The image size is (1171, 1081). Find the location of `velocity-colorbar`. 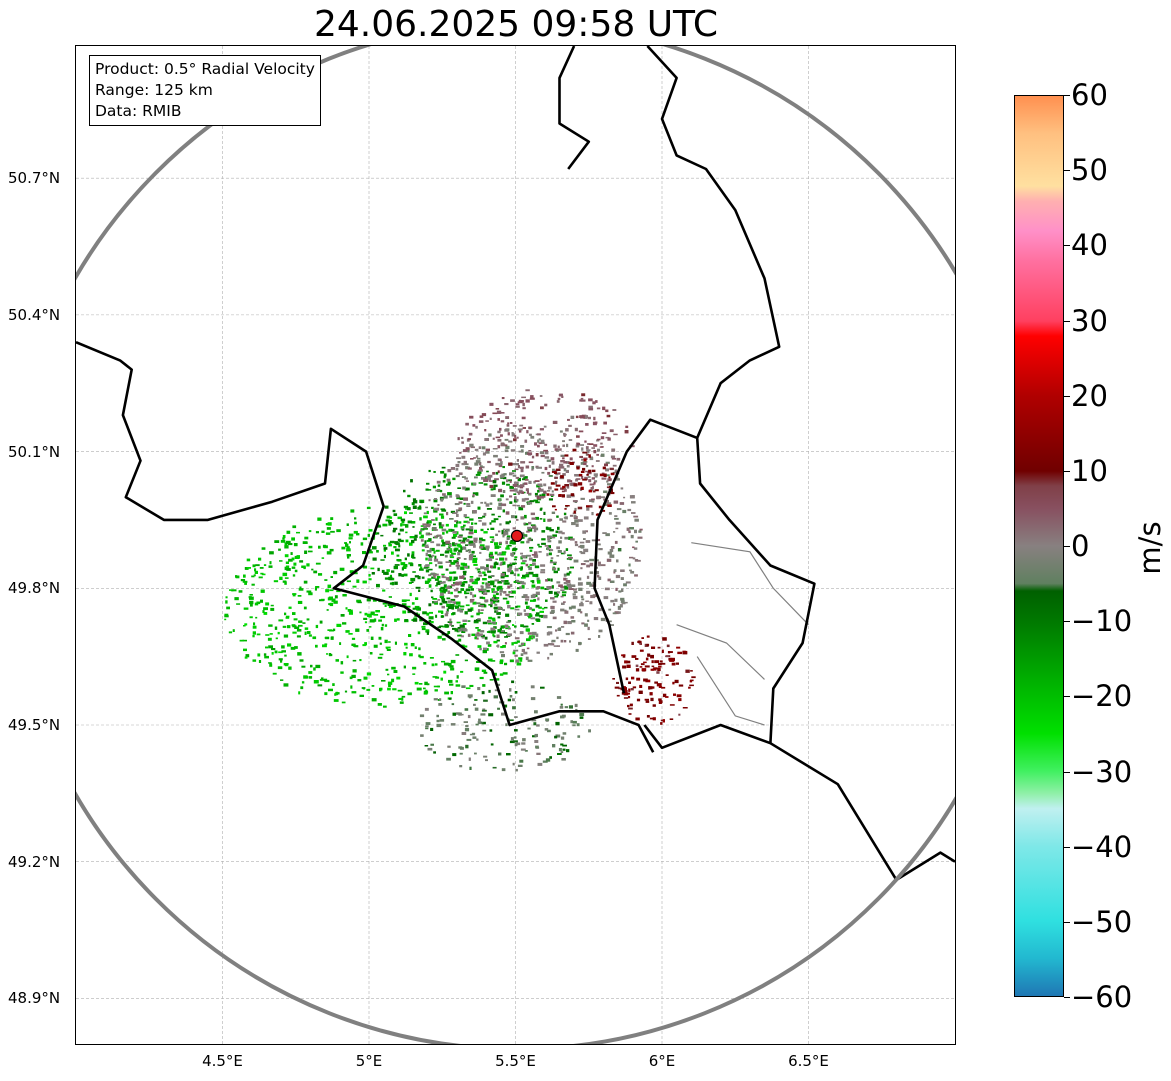

velocity-colorbar is located at coordinates (1039, 546).